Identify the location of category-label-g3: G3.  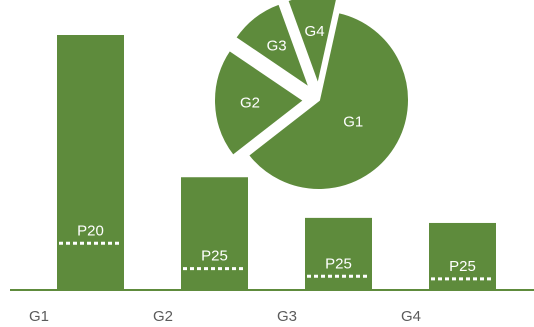
(287, 316).